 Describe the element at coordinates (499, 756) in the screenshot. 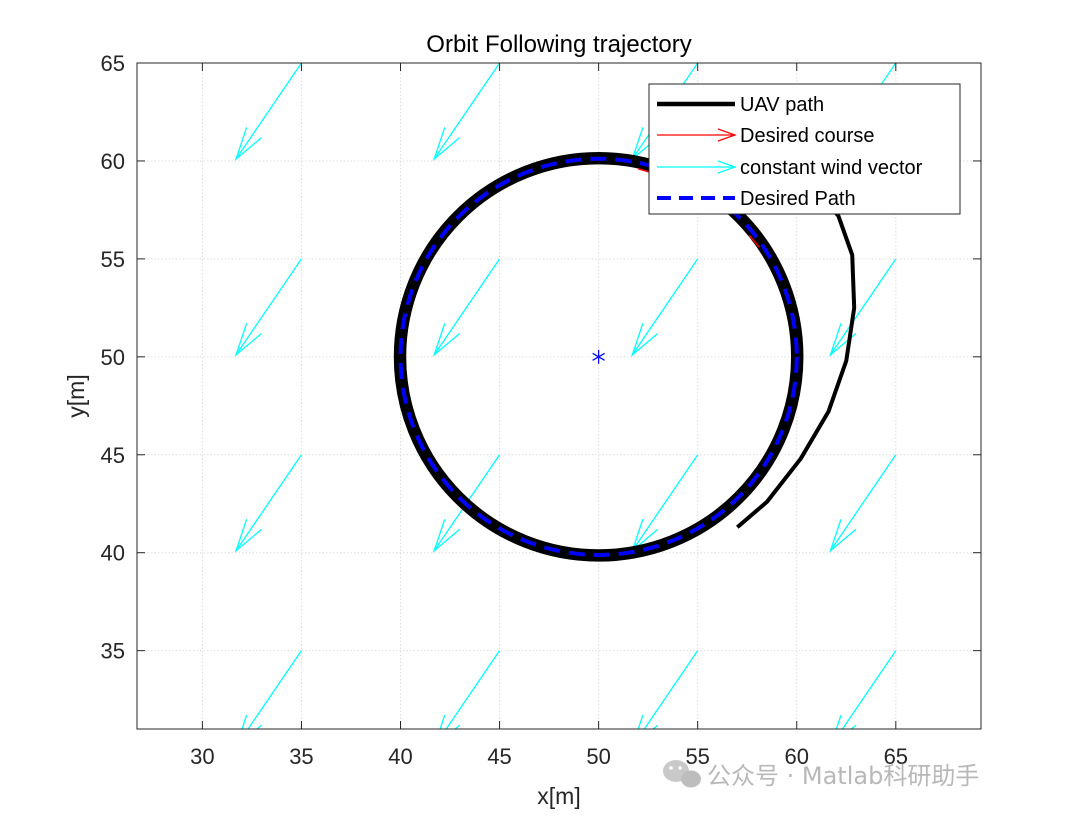

I see `x-tick-label: 45` at that location.